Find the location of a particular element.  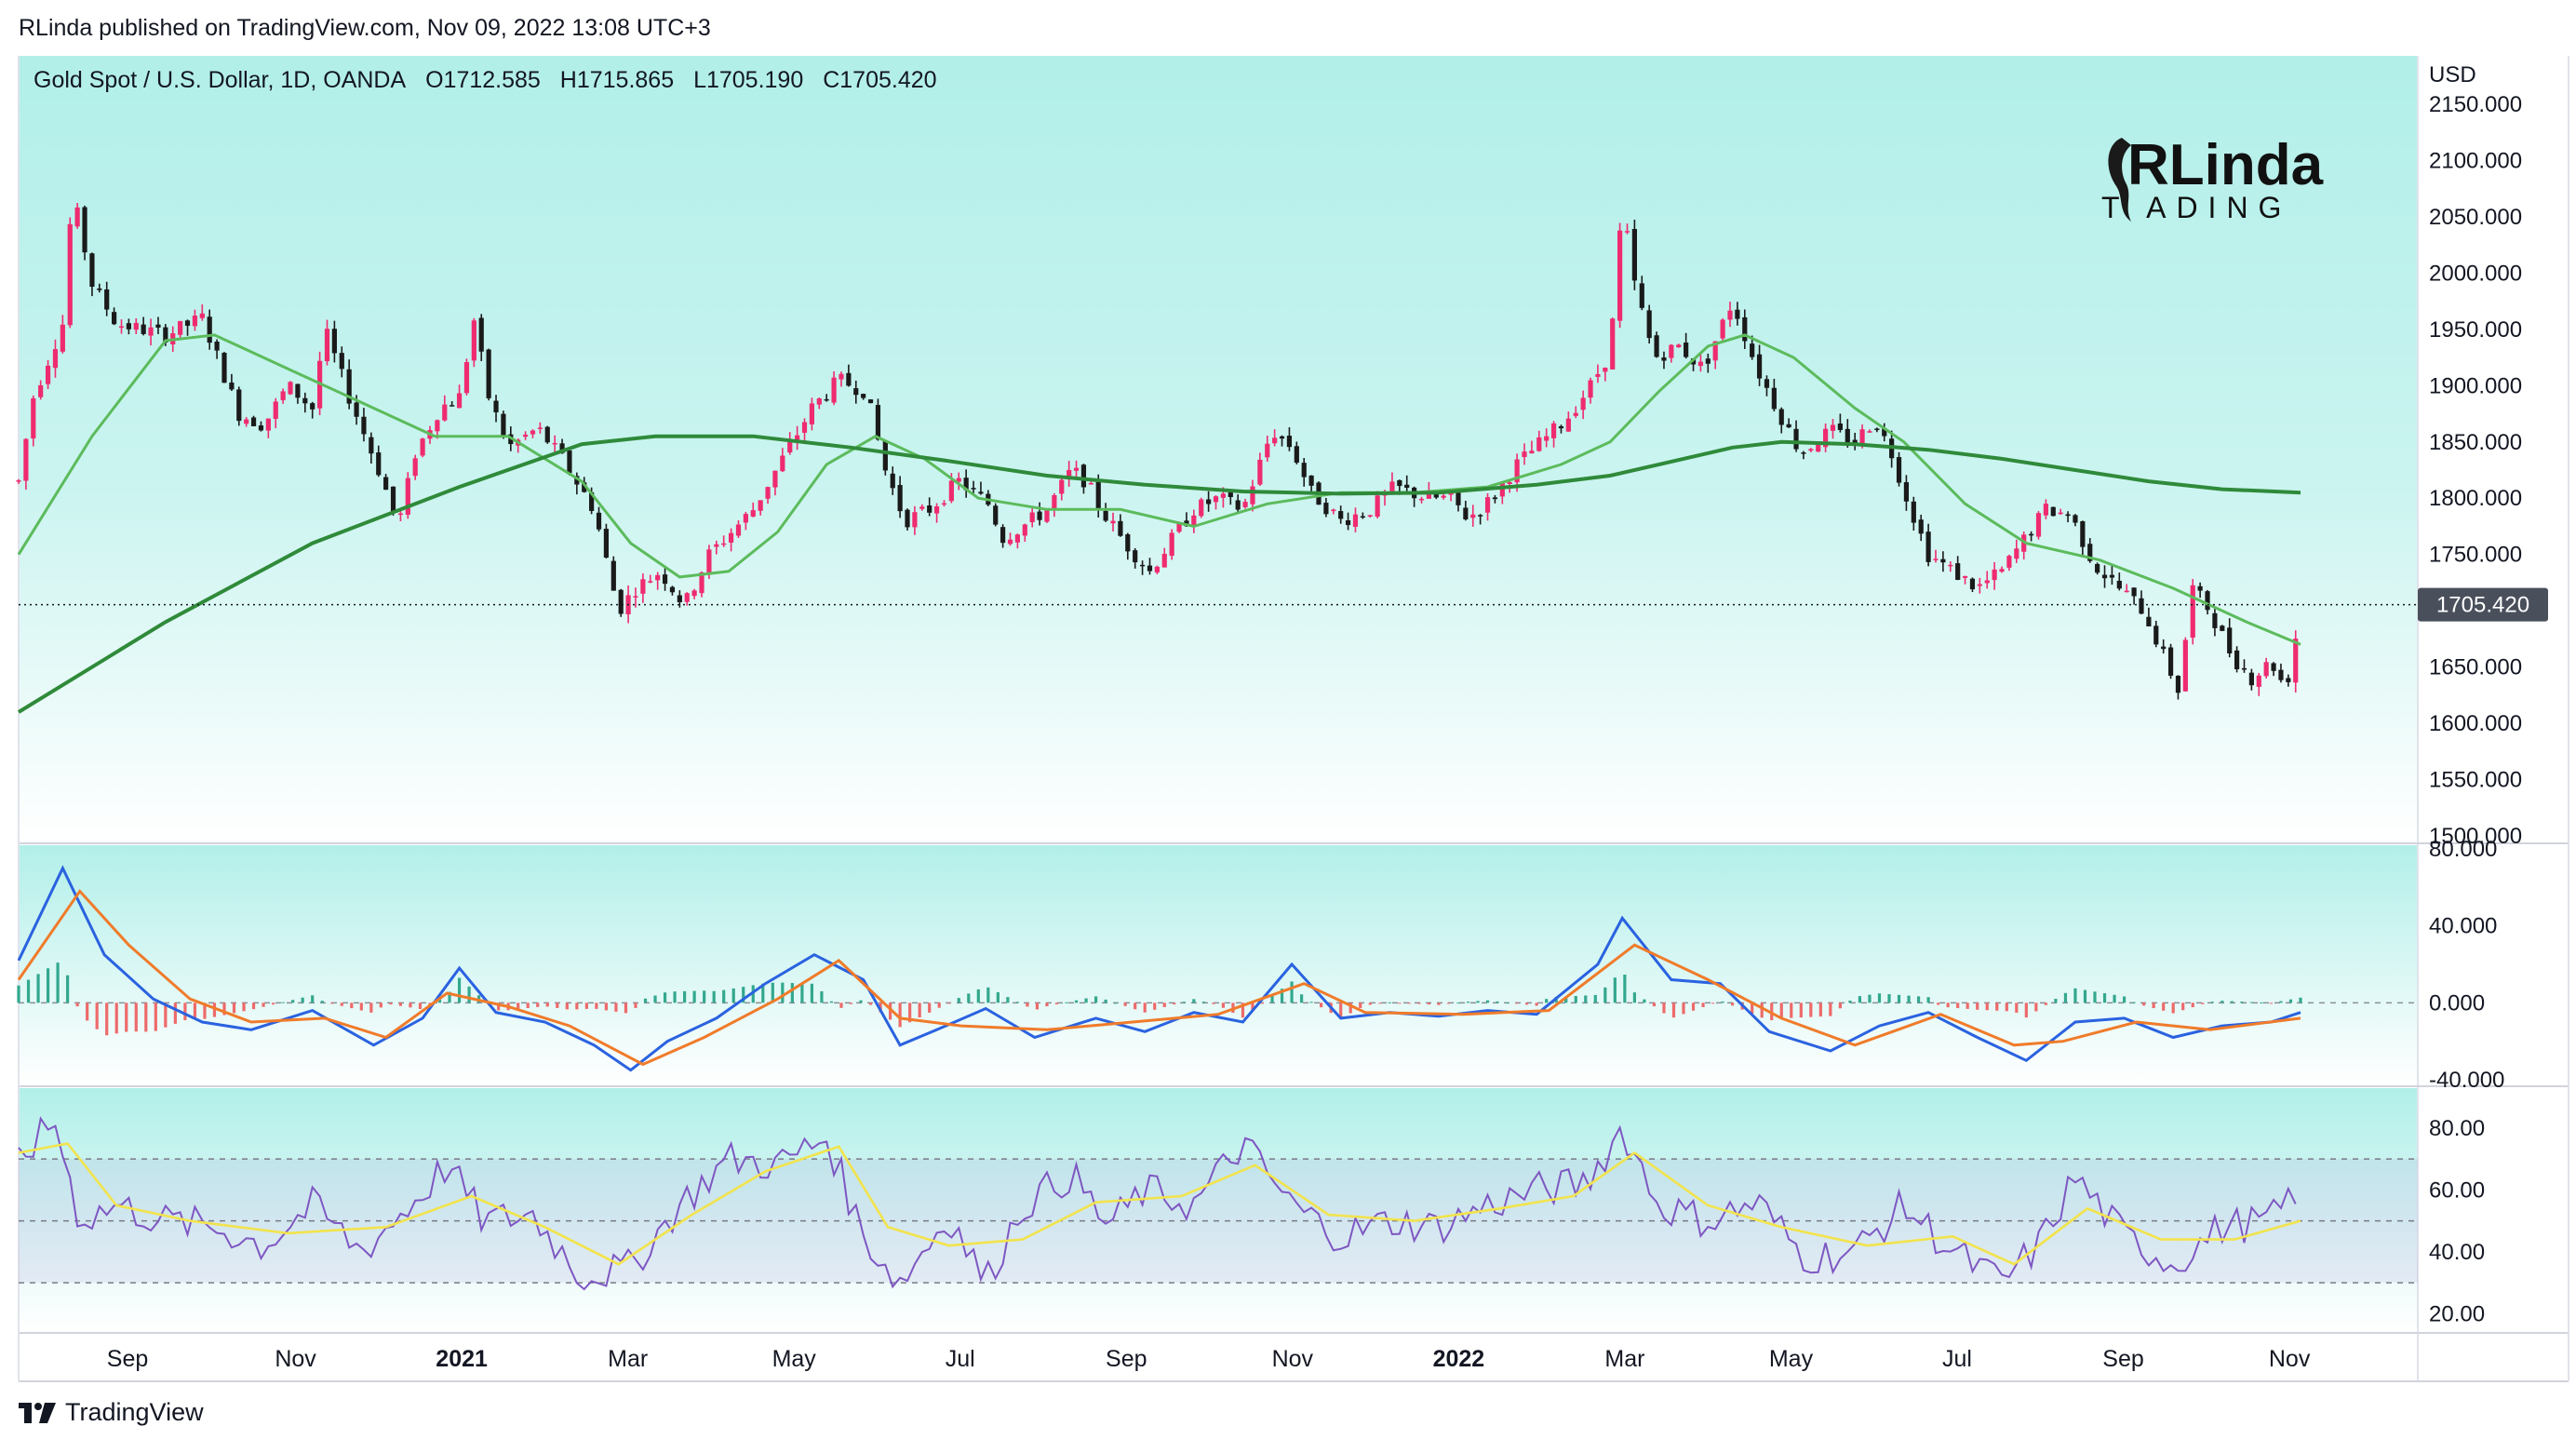

time-axis-tick: Jul is located at coordinates (1957, 1359).